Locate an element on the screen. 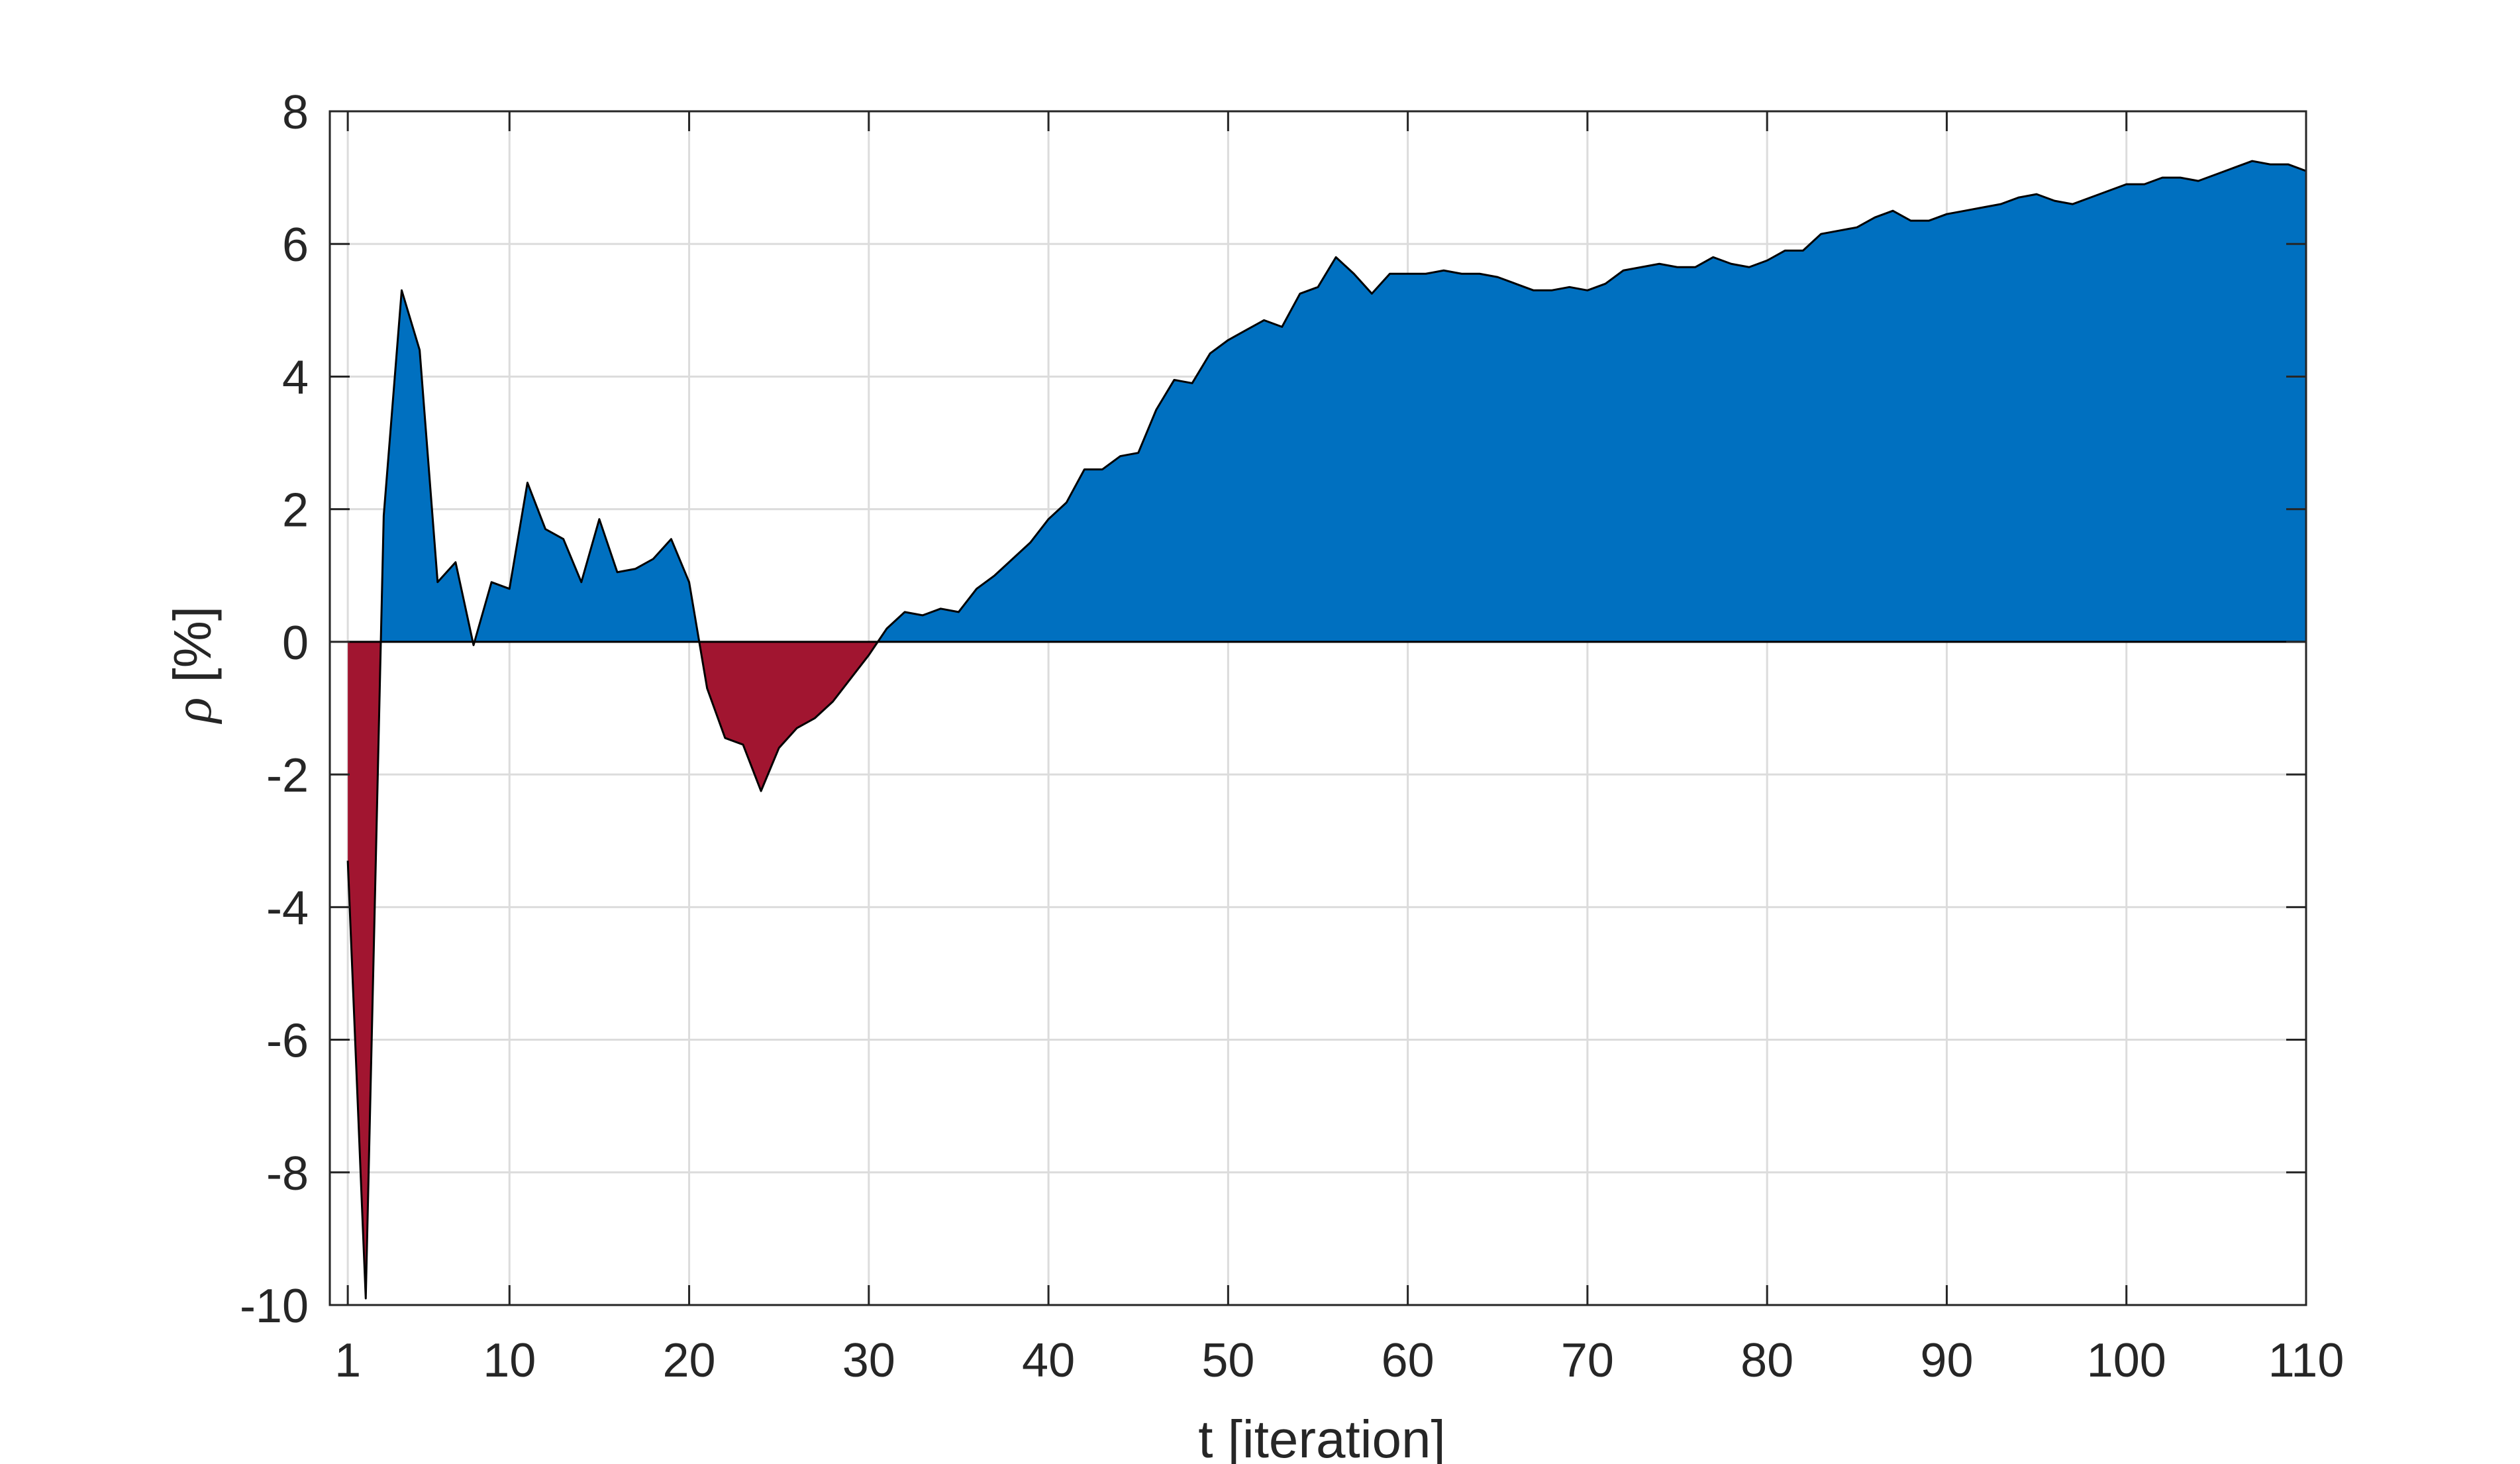  x-tick-label: 90 is located at coordinates (1947, 1360).